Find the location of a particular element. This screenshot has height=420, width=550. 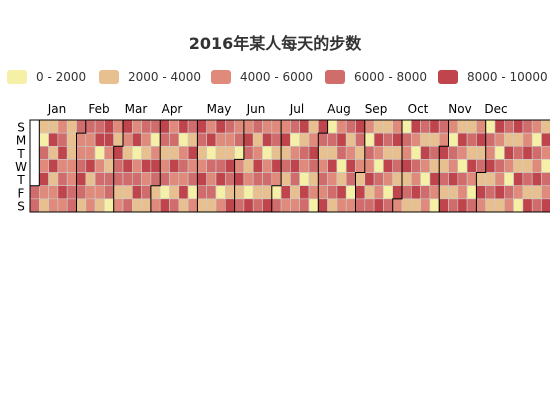

legend-item: 8000 - 10000 is located at coordinates (493, 77).